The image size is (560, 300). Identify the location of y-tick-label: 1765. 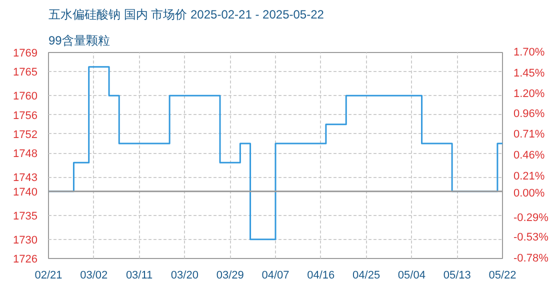
(25, 72).